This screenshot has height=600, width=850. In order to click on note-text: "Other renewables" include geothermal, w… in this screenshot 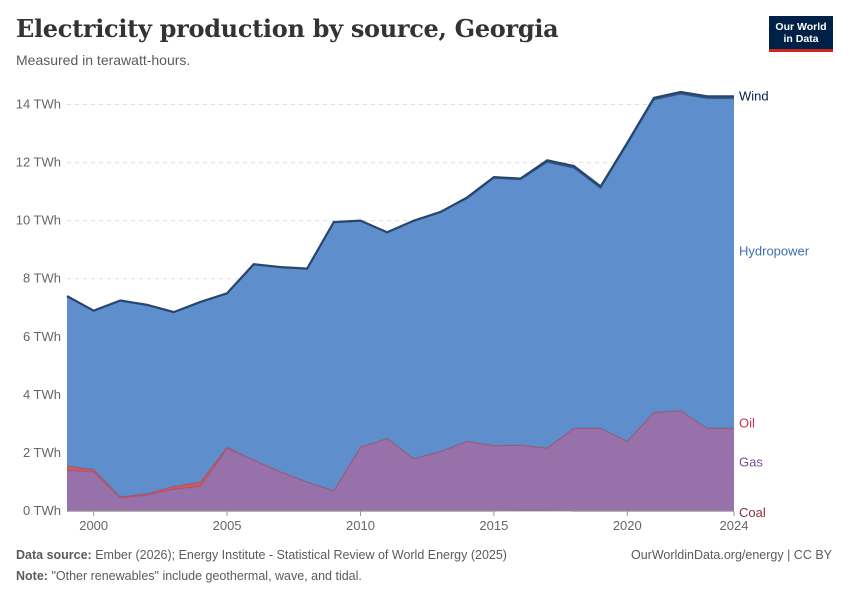, I will do `click(206, 576)`.